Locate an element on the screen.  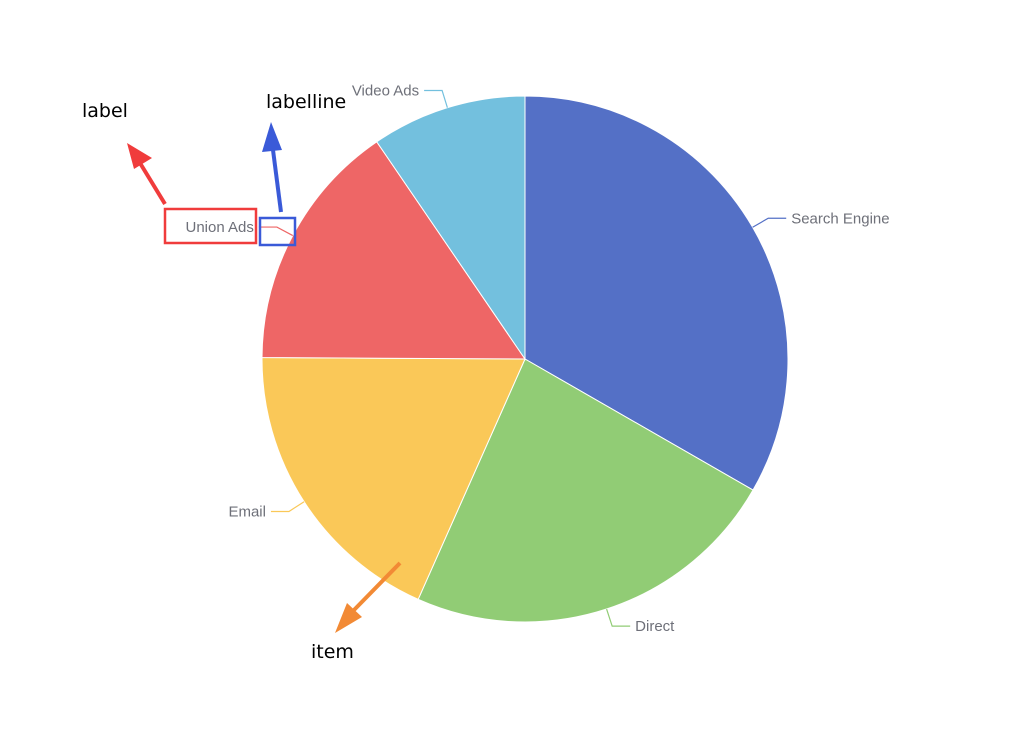
label-line-video-ads is located at coordinates (436, 98).